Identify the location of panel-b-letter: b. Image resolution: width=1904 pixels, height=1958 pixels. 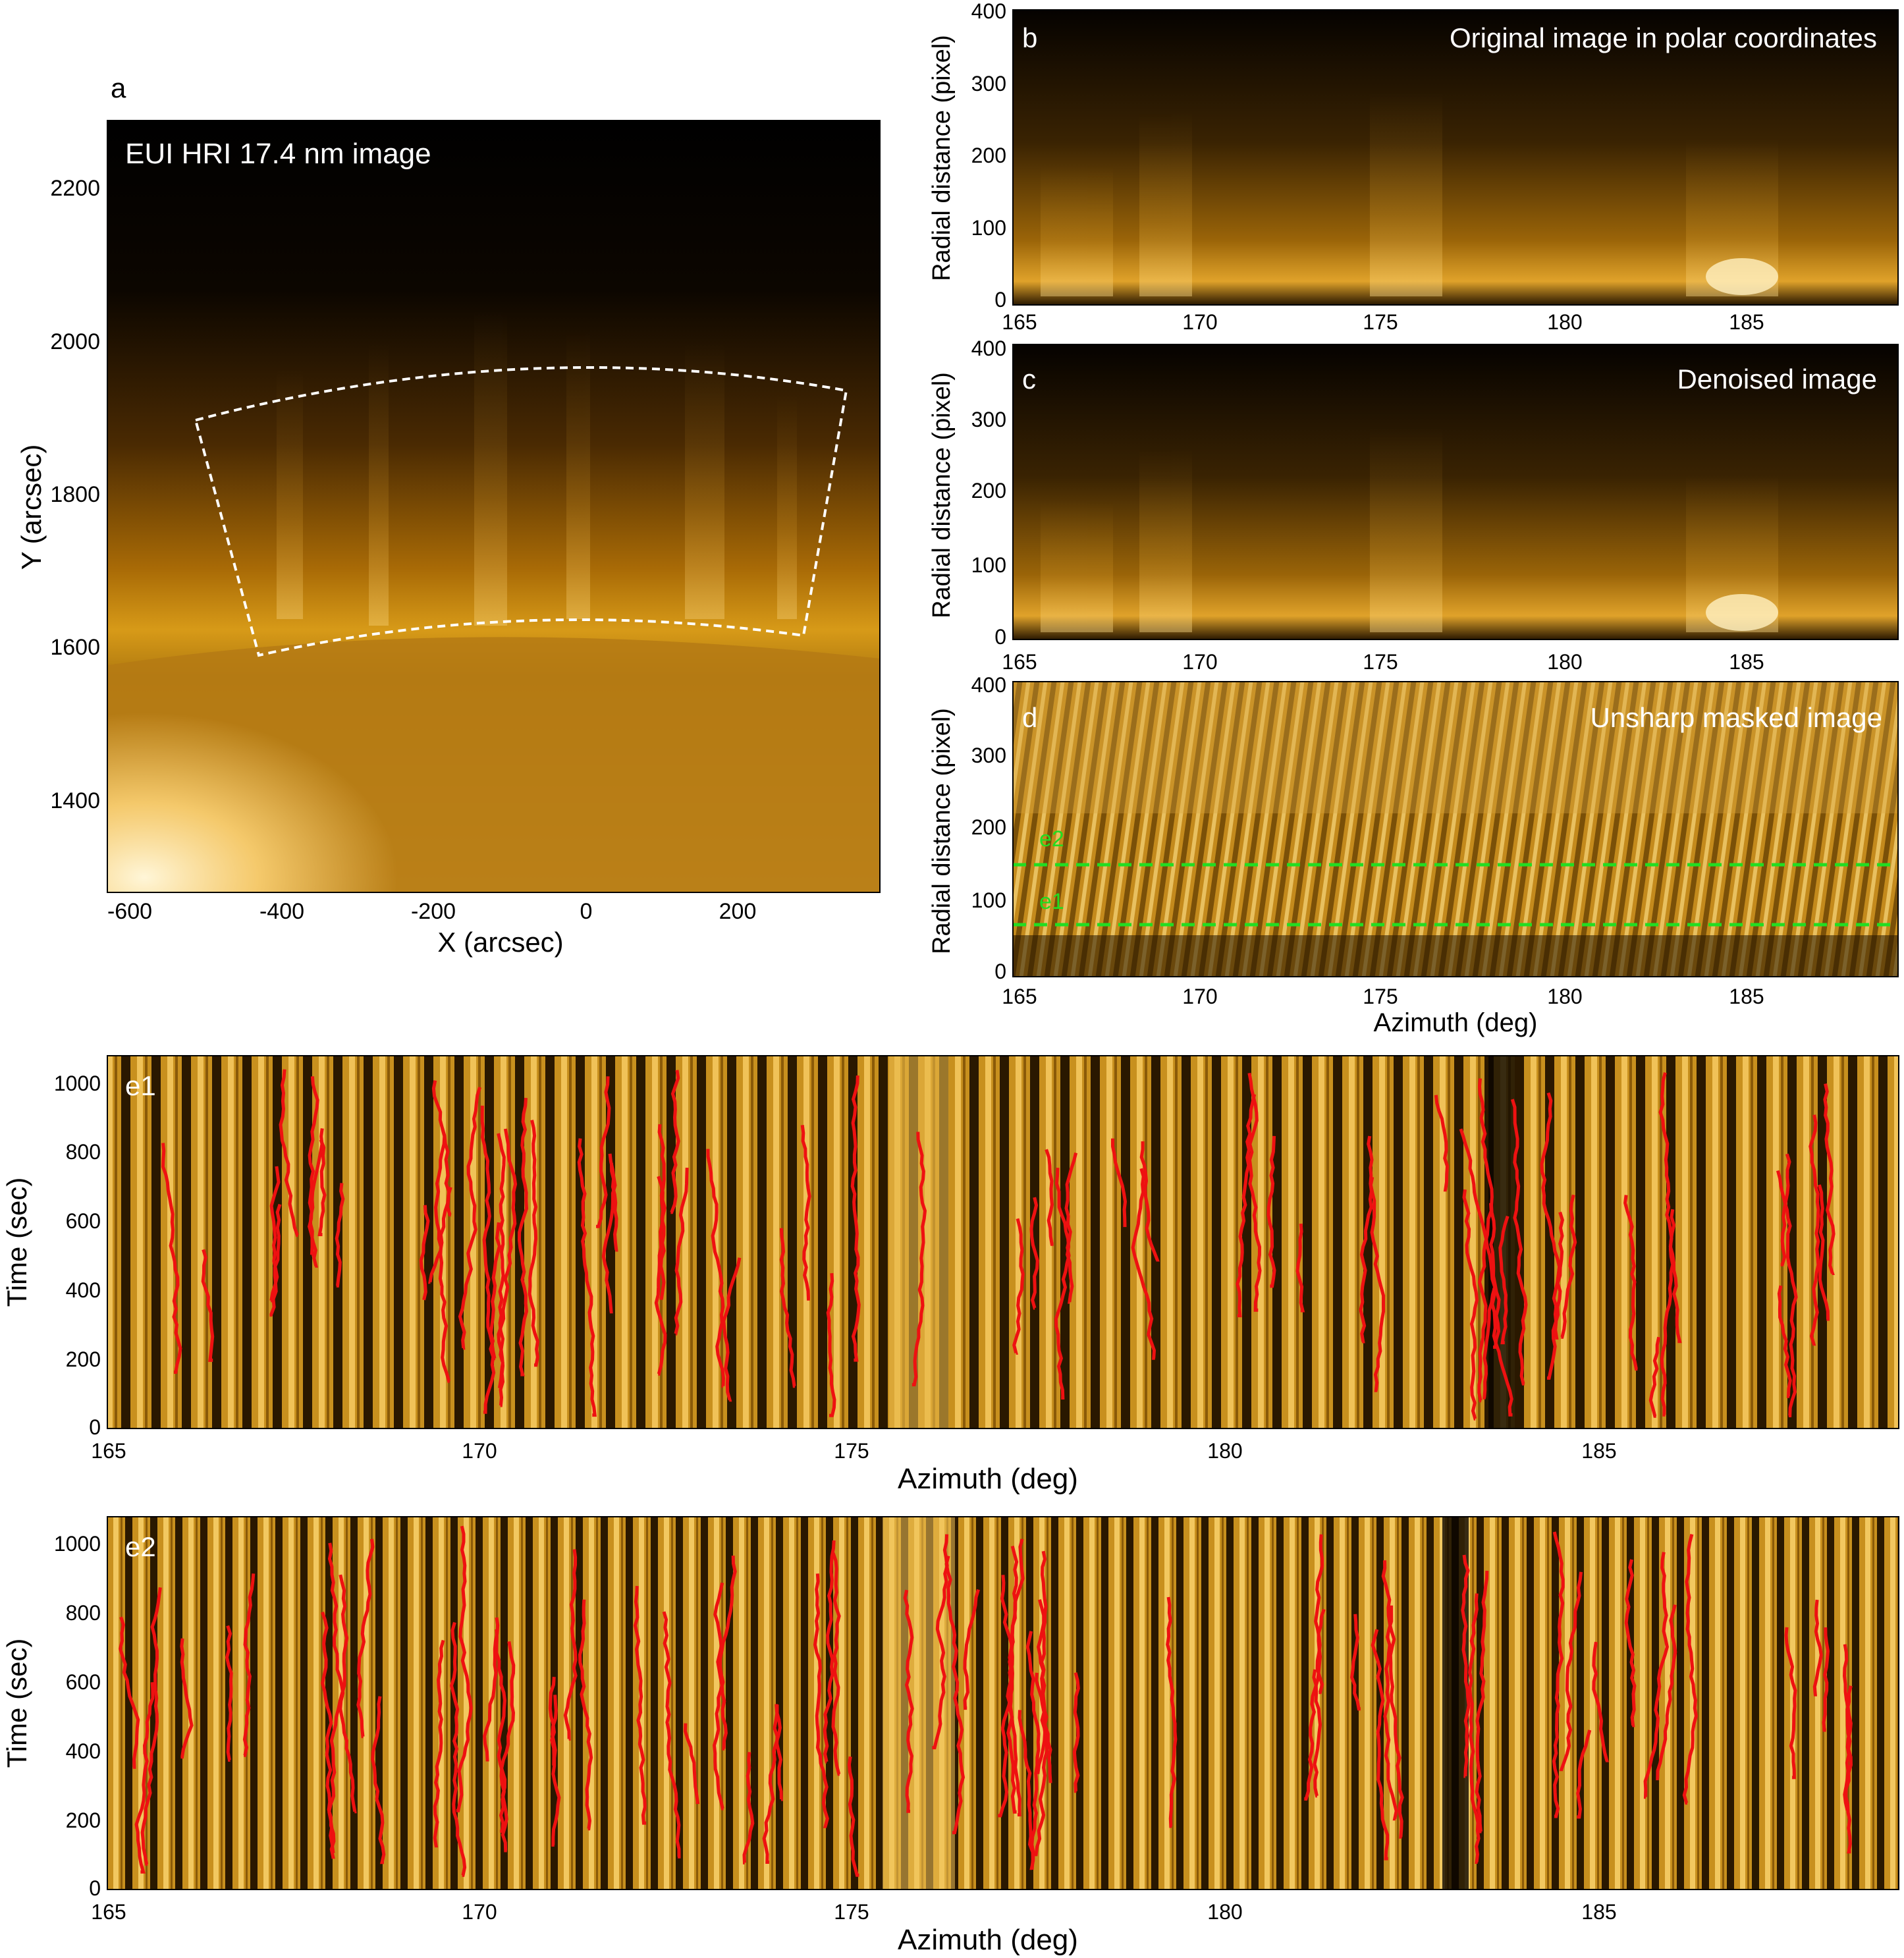
(1029, 37).